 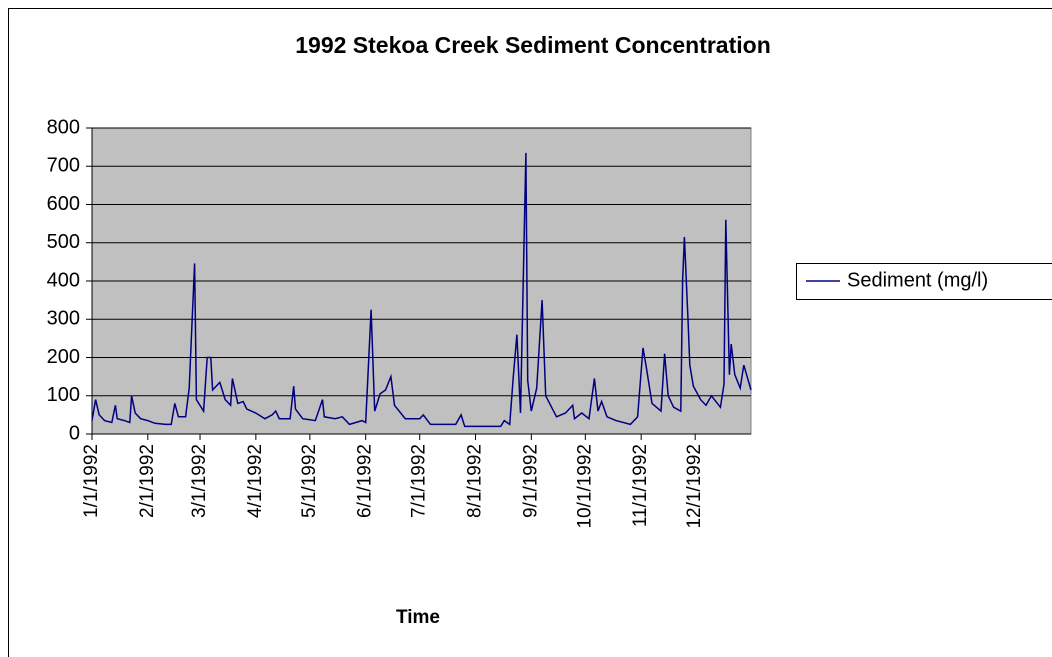 I want to click on legend-box, so click(x=924, y=281).